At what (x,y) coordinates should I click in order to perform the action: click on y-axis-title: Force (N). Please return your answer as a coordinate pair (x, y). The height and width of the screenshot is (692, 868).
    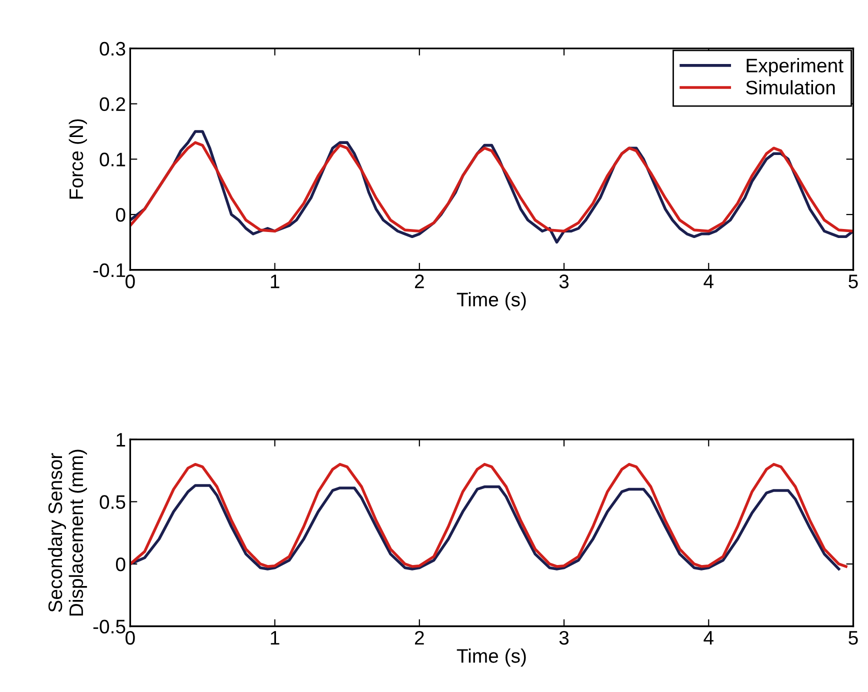
    Looking at the image, I should click on (77, 159).